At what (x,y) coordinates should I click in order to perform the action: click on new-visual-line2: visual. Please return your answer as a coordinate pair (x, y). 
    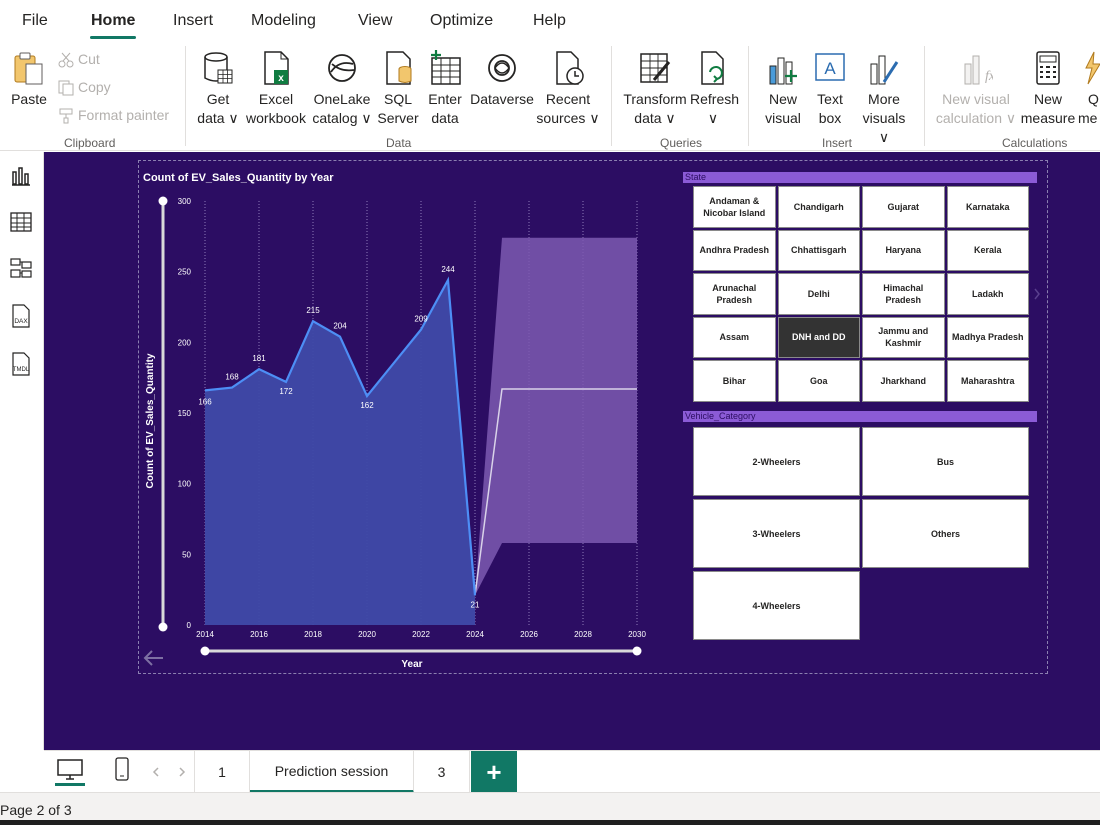
    Looking at the image, I should click on (783, 118).